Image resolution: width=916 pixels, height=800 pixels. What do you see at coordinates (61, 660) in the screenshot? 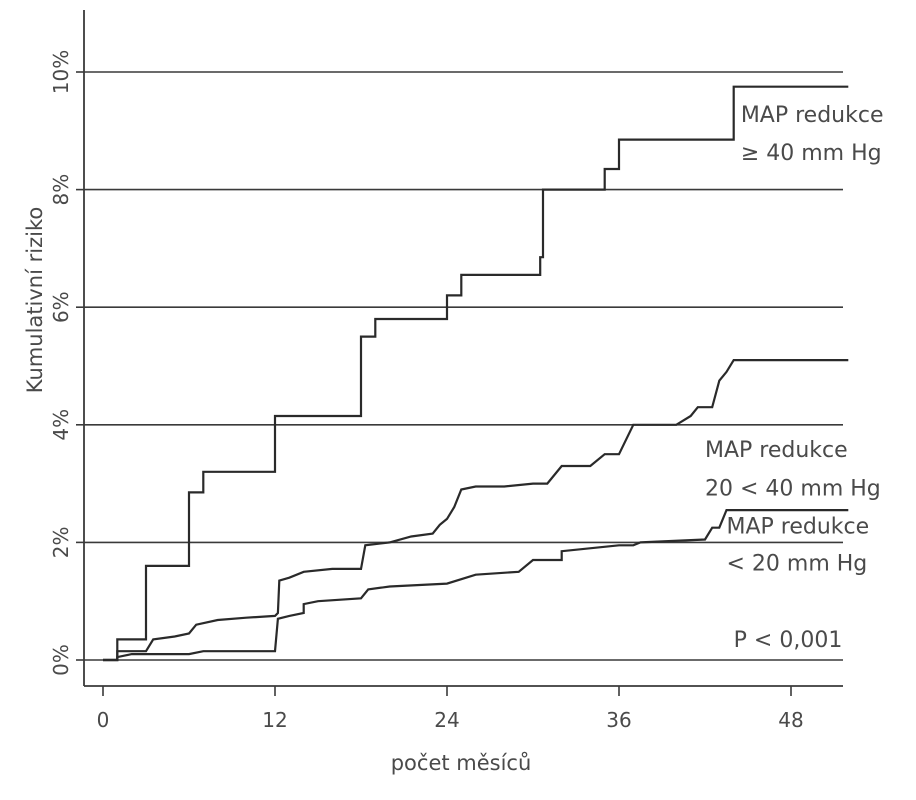
I see `y-tick-label-0: 0%` at bounding box center [61, 660].